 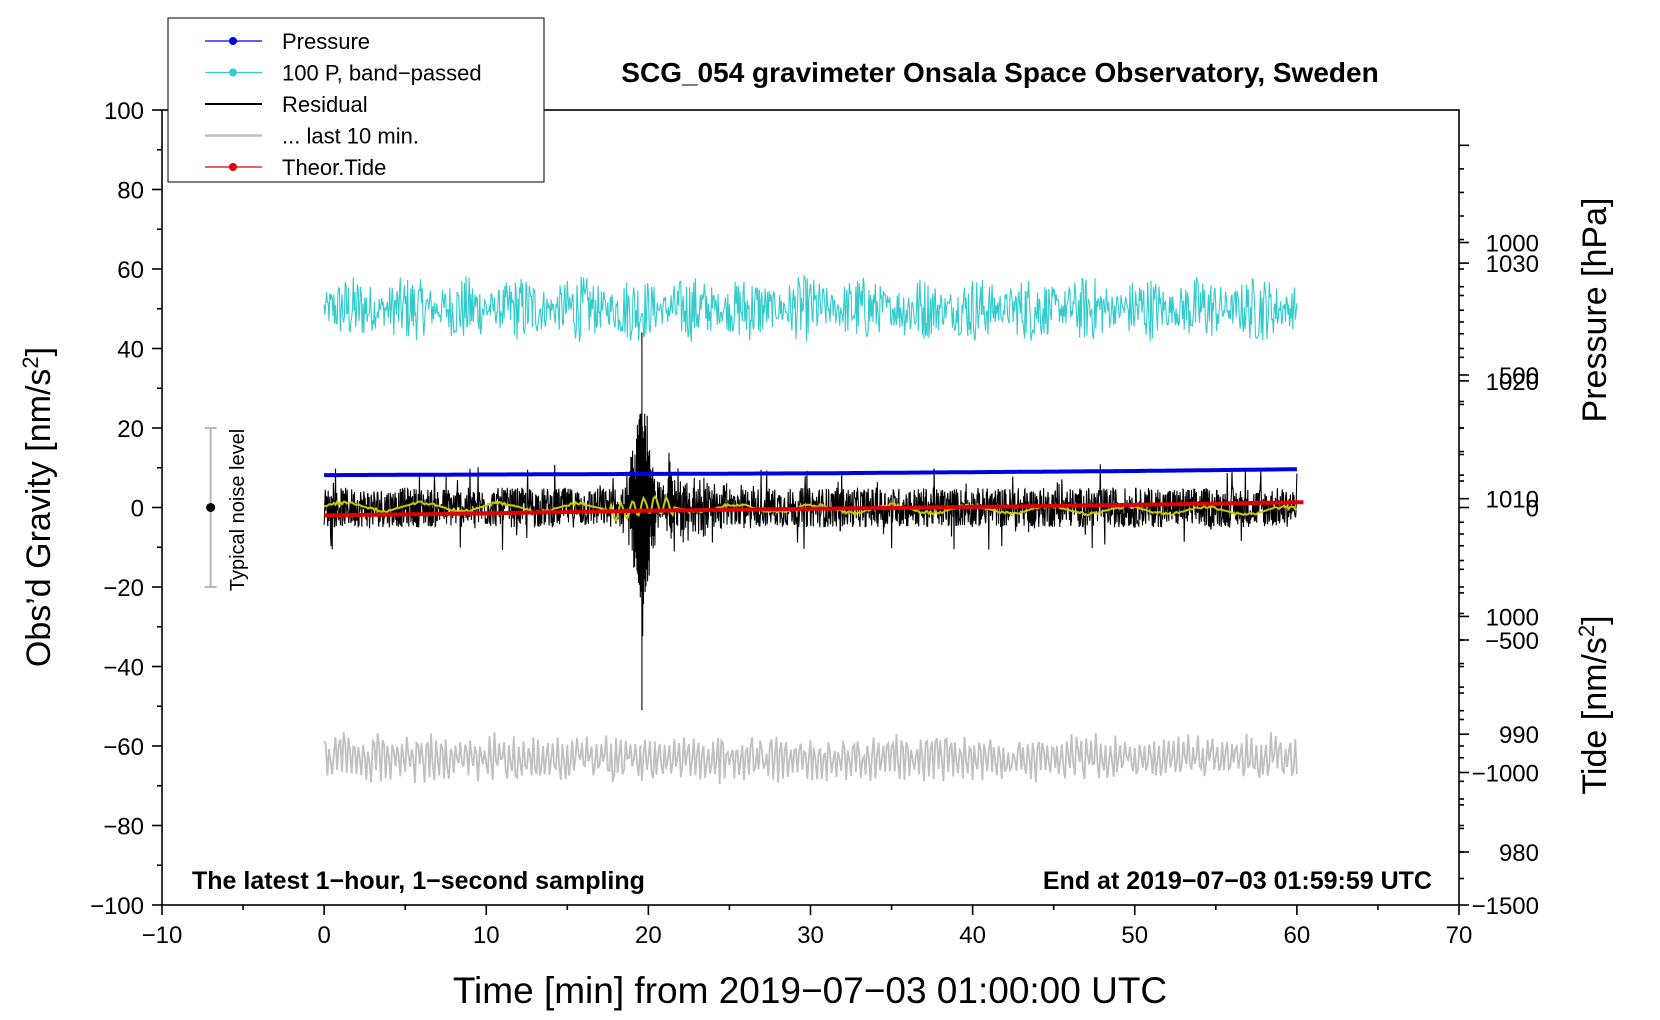 What do you see at coordinates (326, 41) in the screenshot?
I see `legend-label: Pressure` at bounding box center [326, 41].